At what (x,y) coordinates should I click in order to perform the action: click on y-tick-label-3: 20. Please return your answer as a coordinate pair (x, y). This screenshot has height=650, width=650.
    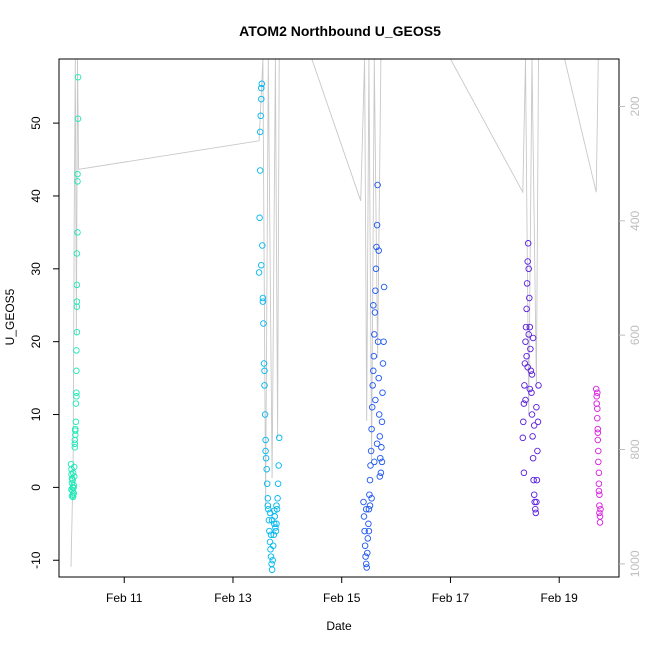
    Looking at the image, I should click on (36, 342).